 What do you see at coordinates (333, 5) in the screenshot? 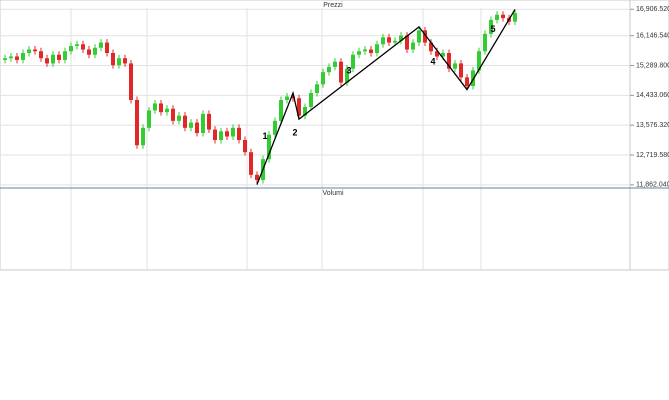
I see `price-panel-title: Prezzi` at bounding box center [333, 5].